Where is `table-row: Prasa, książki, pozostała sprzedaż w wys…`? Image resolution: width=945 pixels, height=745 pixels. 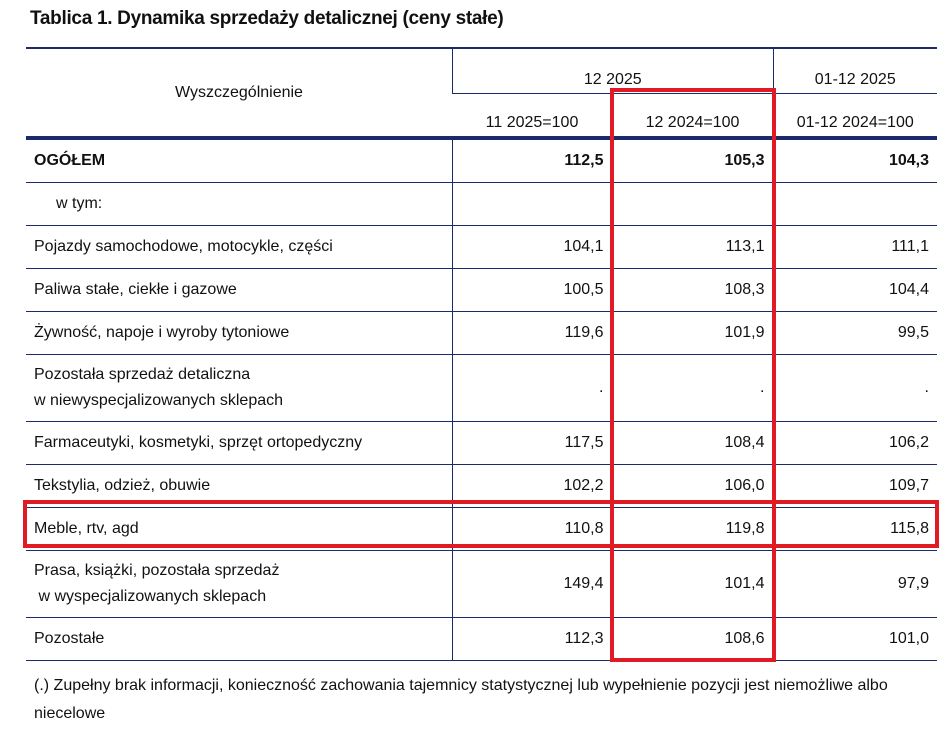
table-row: Prasa, książki, pozostała sprzedaż w wys… is located at coordinates (481, 584).